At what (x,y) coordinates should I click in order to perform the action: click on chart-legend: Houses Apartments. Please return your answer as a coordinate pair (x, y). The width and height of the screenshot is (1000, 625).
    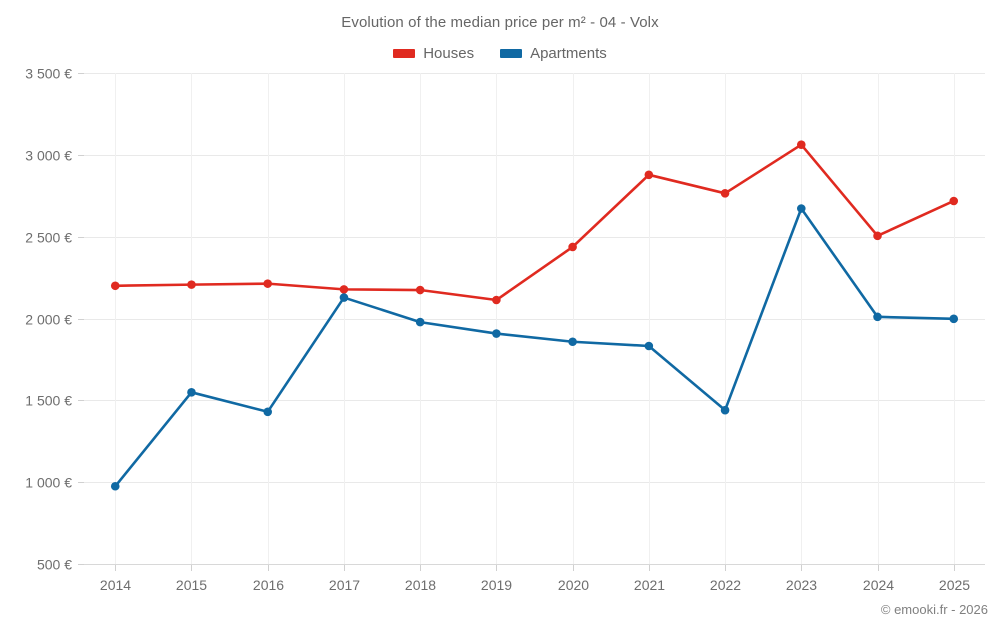
    Looking at the image, I should click on (500, 53).